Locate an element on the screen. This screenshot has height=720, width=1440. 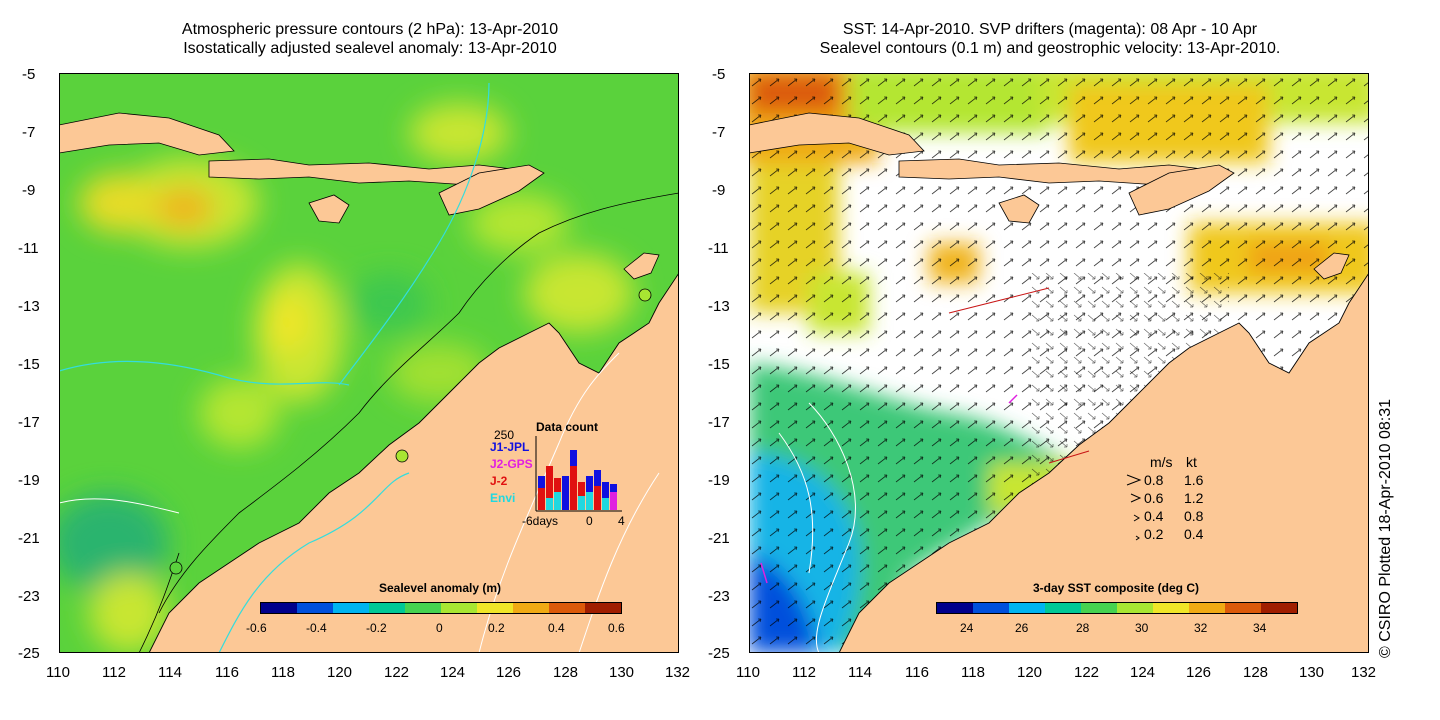
right-x-tick: 132 is located at coordinates (1364, 672).